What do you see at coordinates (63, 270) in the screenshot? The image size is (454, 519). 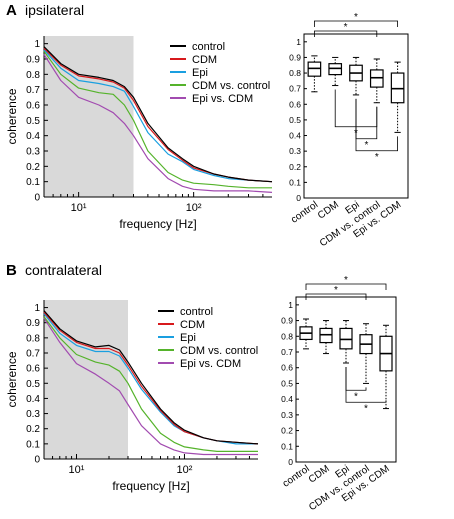 I see `panel-b-title: contralateral` at bounding box center [63, 270].